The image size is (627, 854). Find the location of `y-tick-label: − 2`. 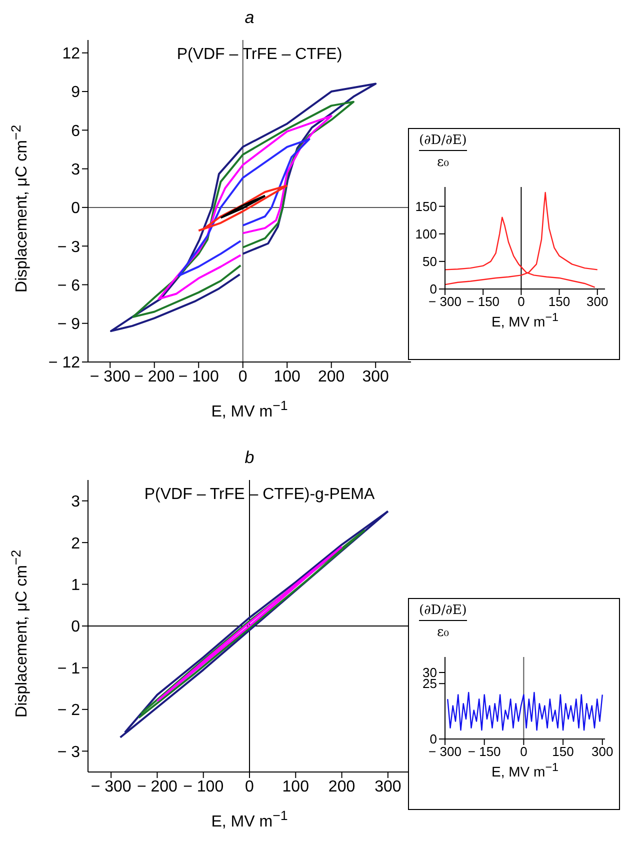

y-tick-label: − 2 is located at coordinates (68, 711).